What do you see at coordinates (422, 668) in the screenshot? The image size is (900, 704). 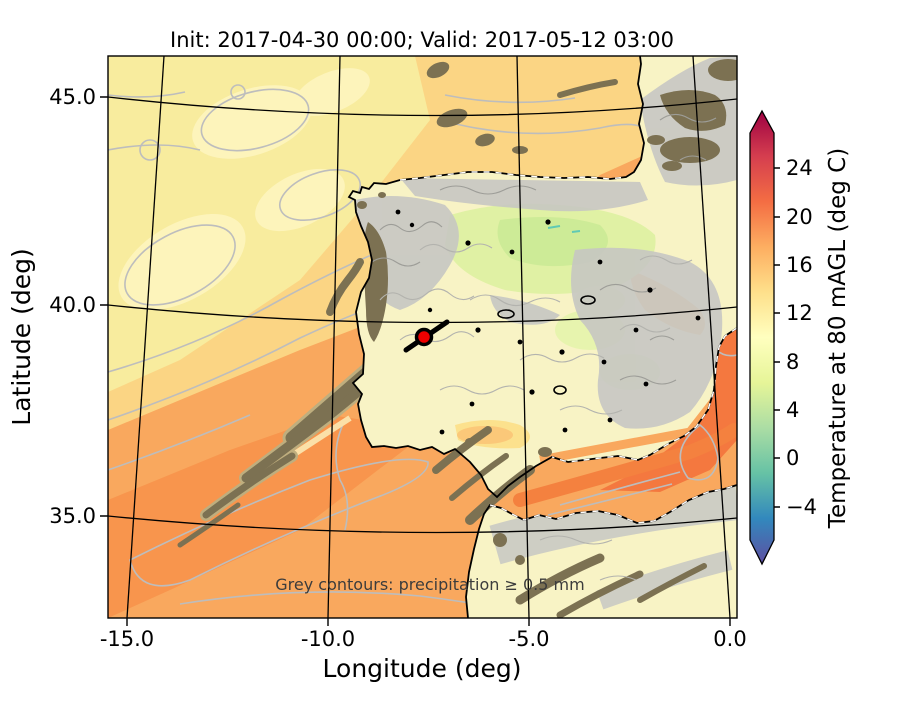 I see `x-axis-label: Longitude (deg)` at bounding box center [422, 668].